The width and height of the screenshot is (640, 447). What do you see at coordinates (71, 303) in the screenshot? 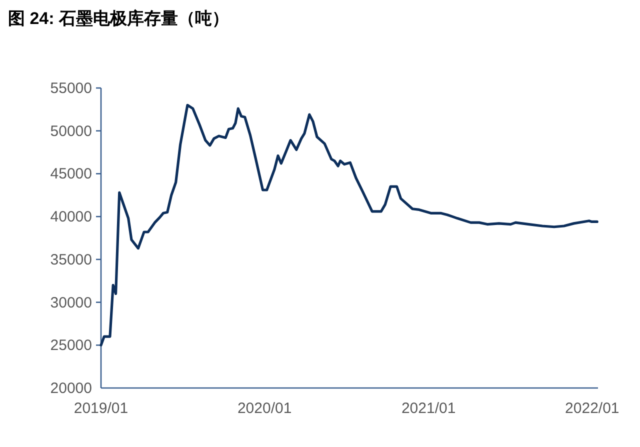
I see `y-tick-label: 30000` at bounding box center [71, 303].